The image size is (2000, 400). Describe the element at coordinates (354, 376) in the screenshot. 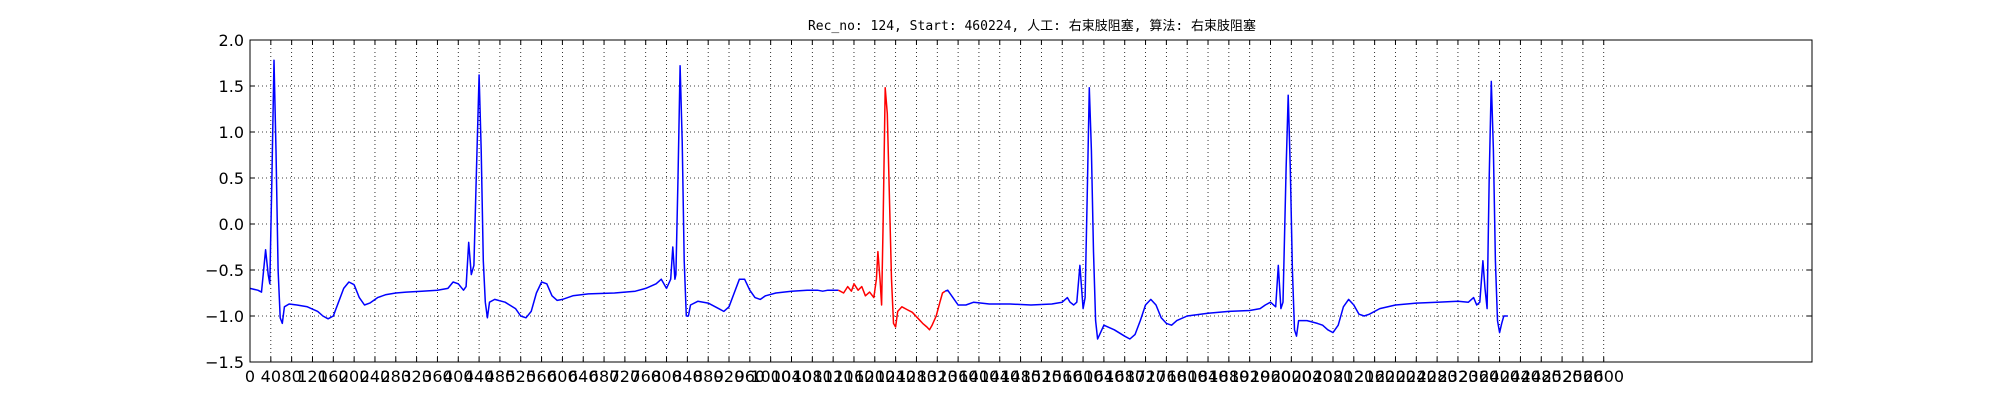

I see `x-tick-label: 200` at that location.